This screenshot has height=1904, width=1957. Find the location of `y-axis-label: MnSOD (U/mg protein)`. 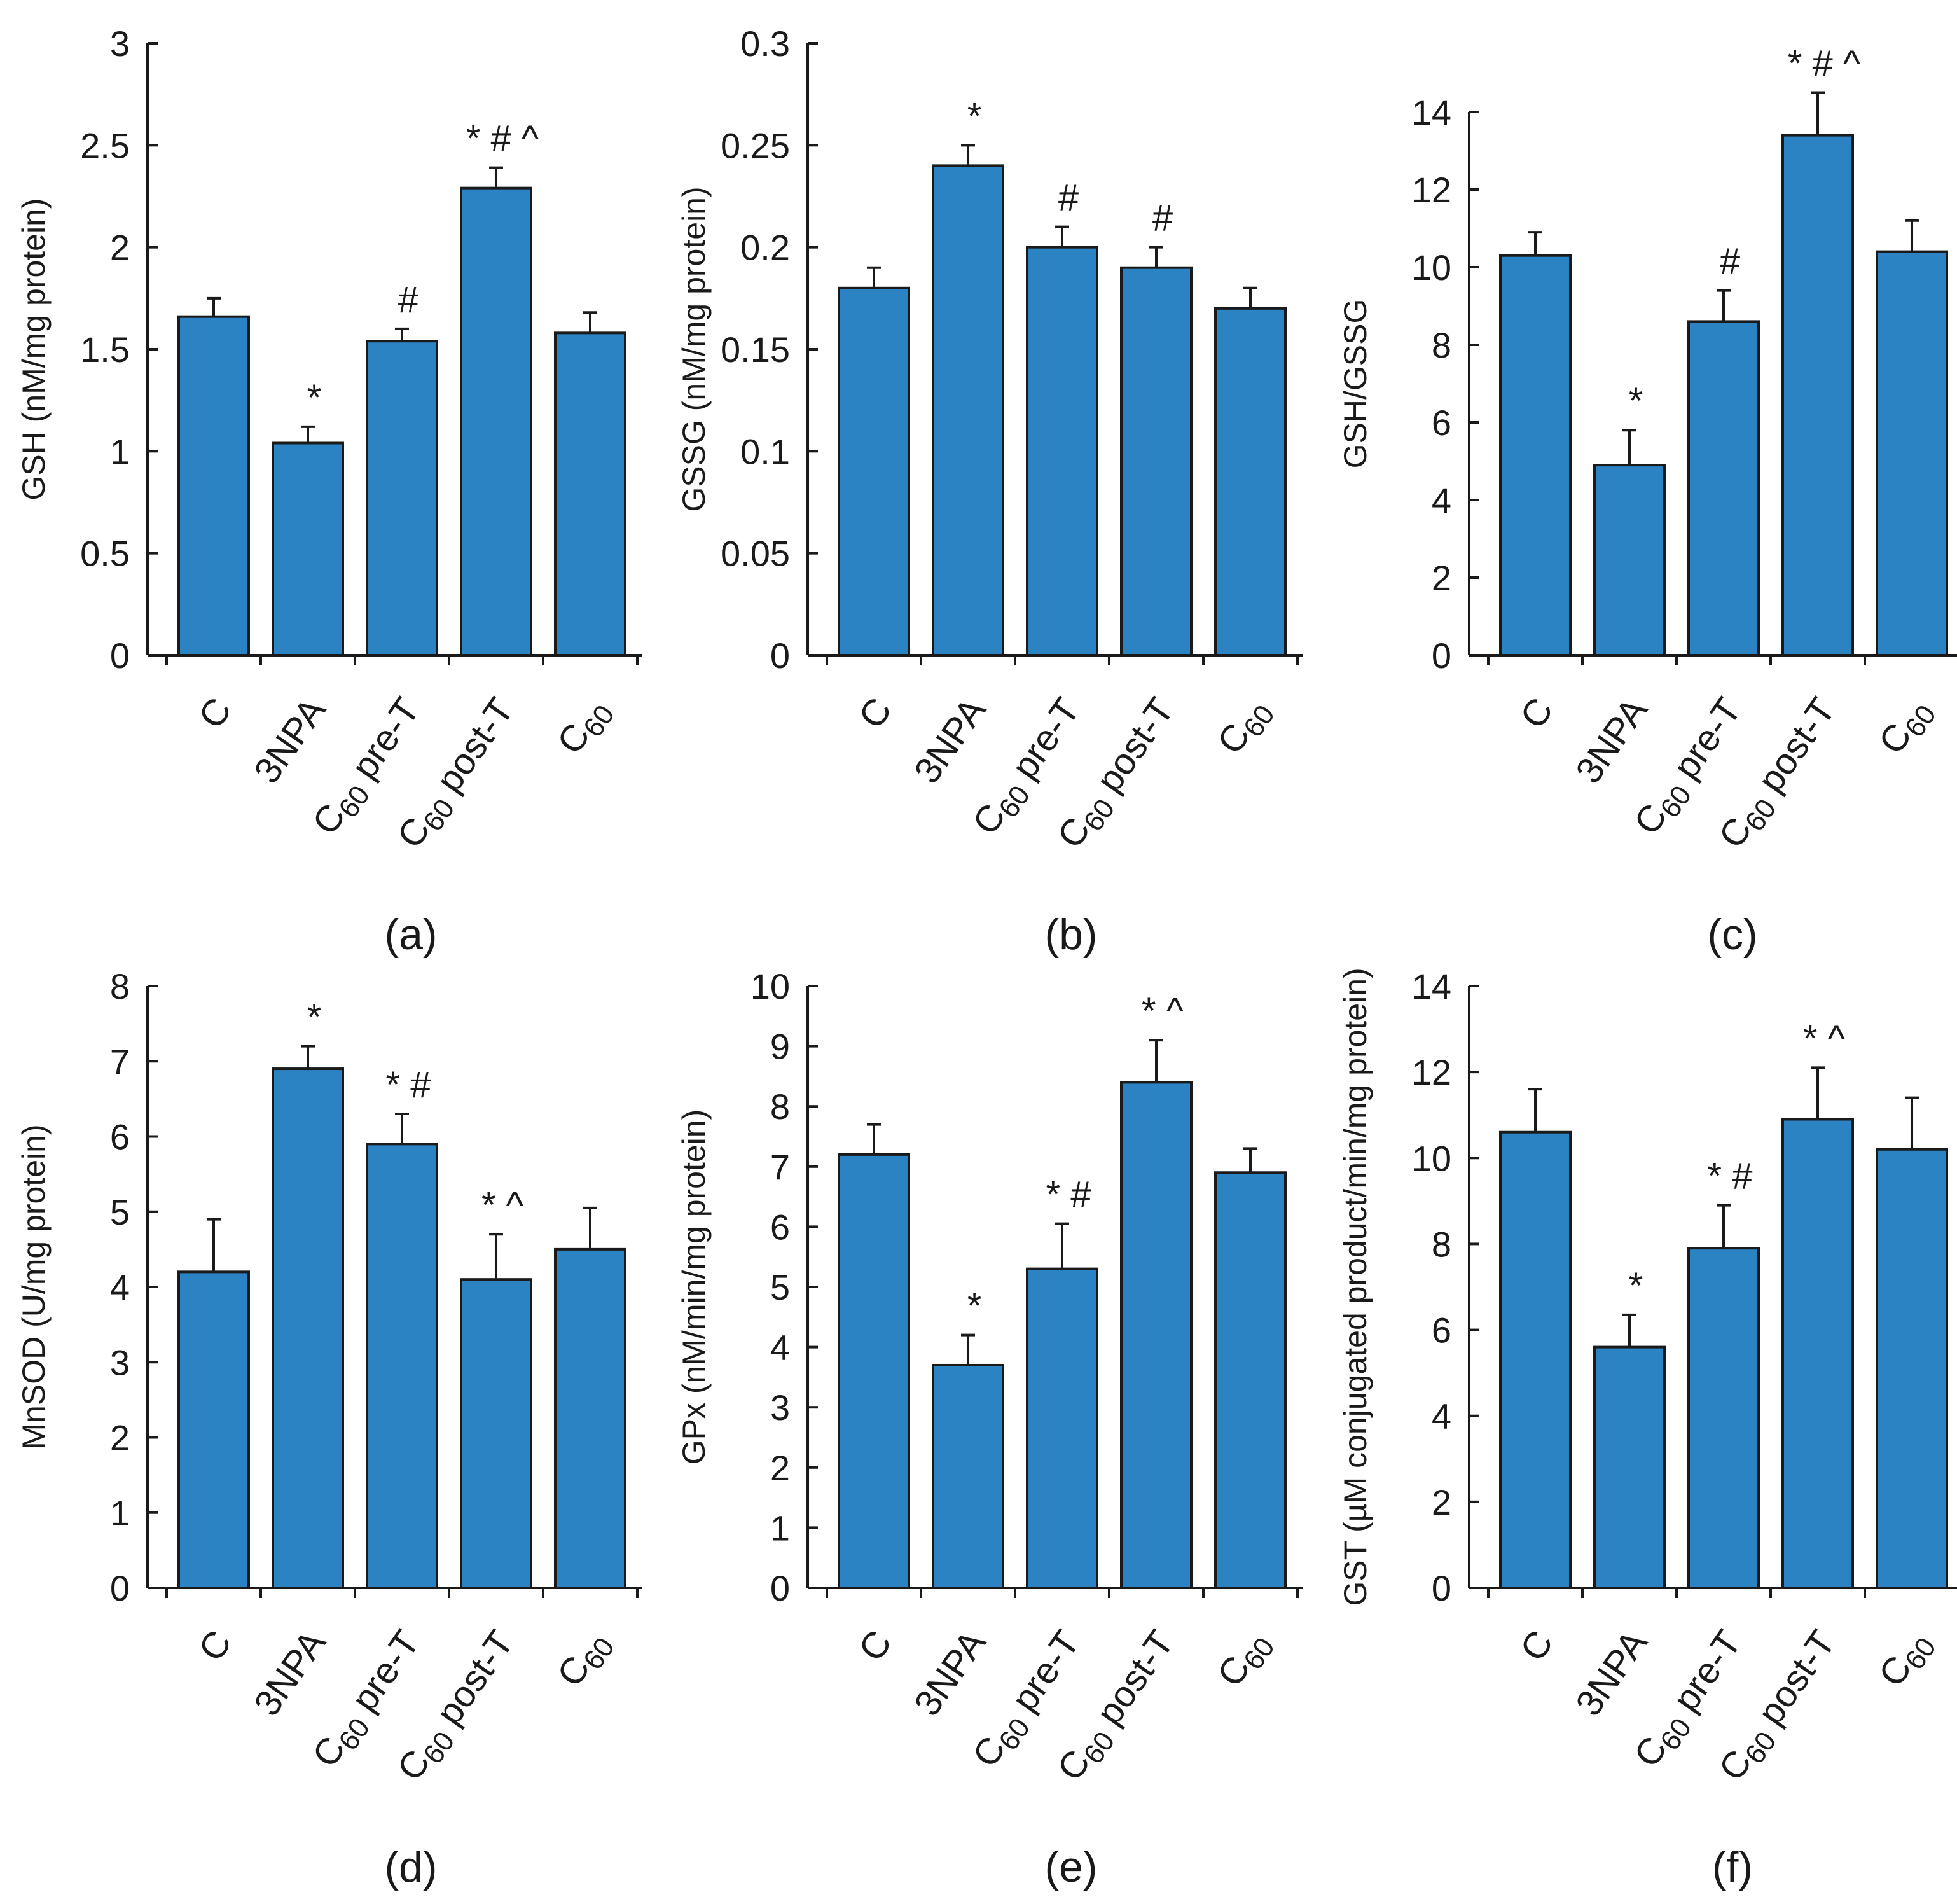

y-axis-label: MnSOD (U/mg protein) is located at coordinates (34, 1286).